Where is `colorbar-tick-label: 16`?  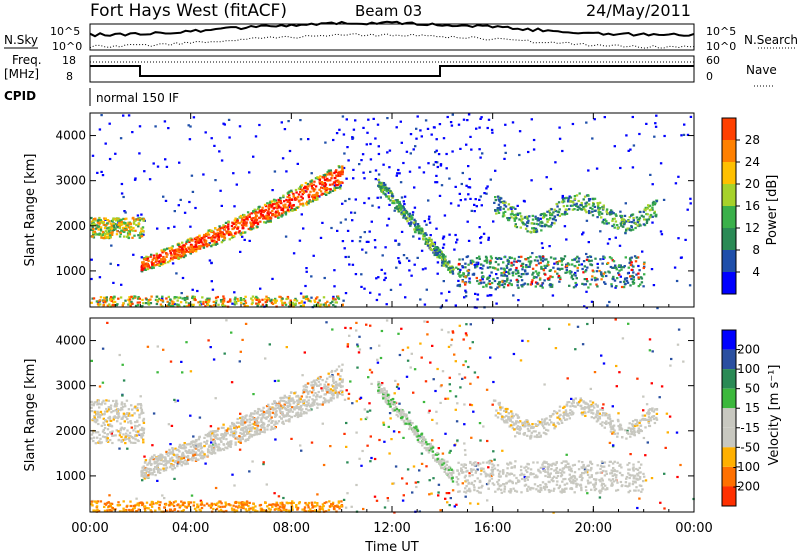
colorbar-tick-label: 16 is located at coordinates (752, 206).